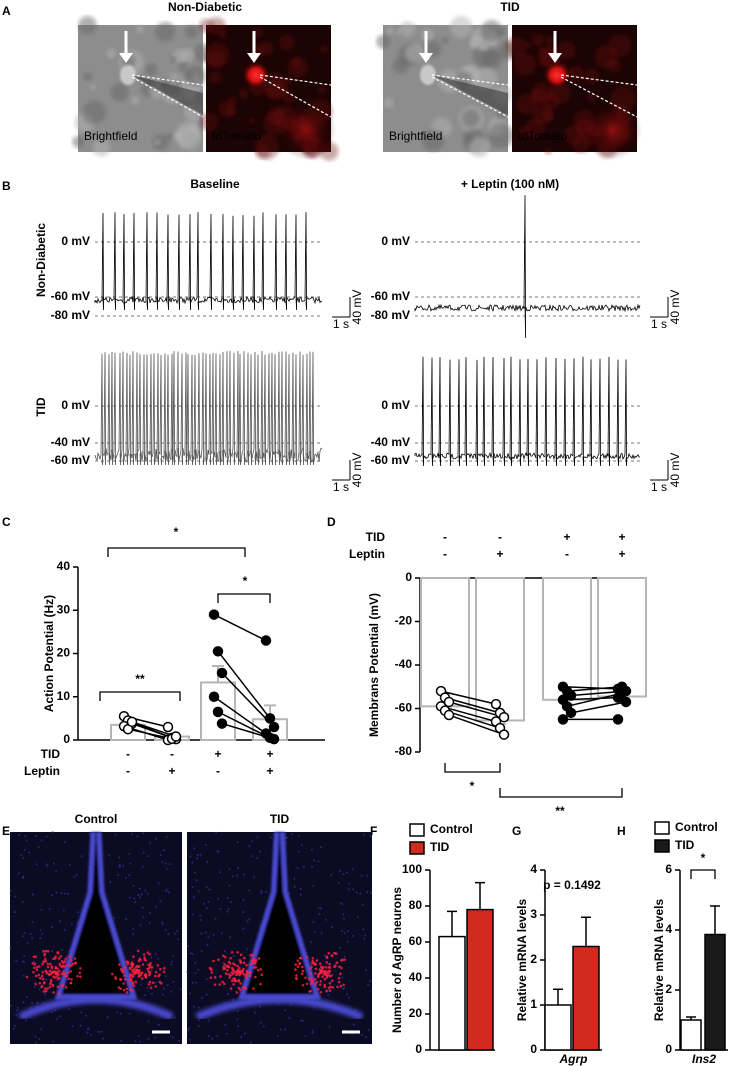 The height and width of the screenshot is (1066, 734). Describe the element at coordinates (510, 7) in the screenshot. I see `panel-title: TID` at that location.